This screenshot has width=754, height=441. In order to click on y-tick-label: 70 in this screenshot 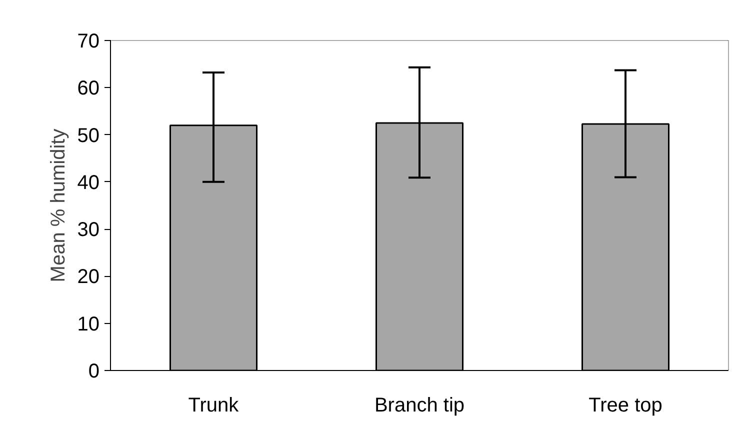, I will do `click(88, 41)`.